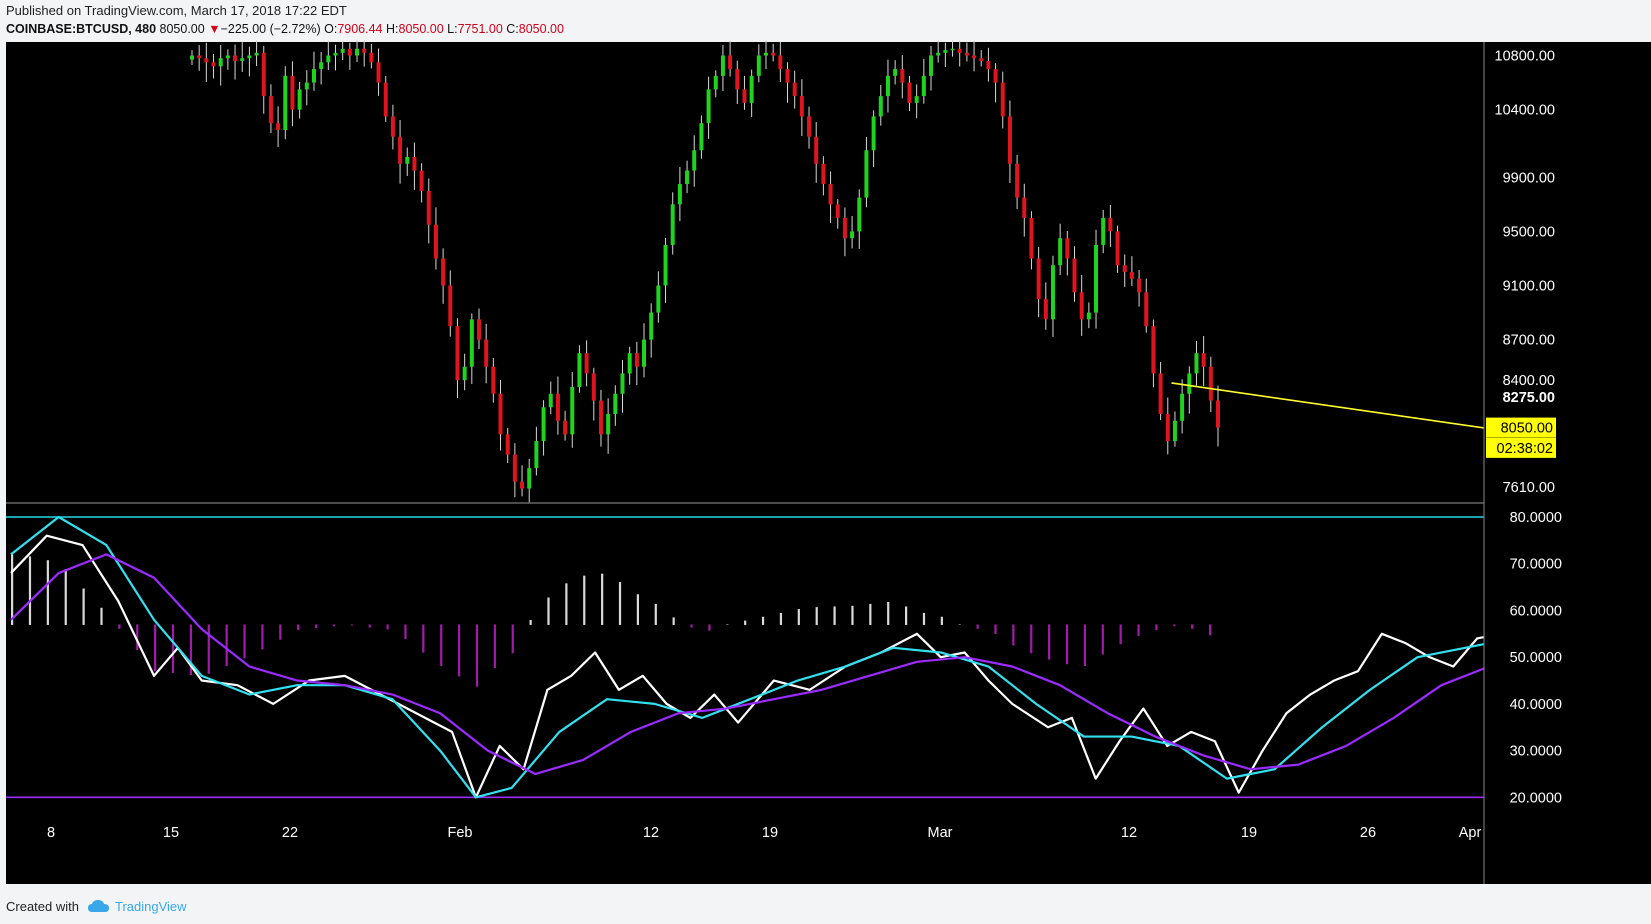  I want to click on price-tick-label: 8400.00, so click(1529, 381).